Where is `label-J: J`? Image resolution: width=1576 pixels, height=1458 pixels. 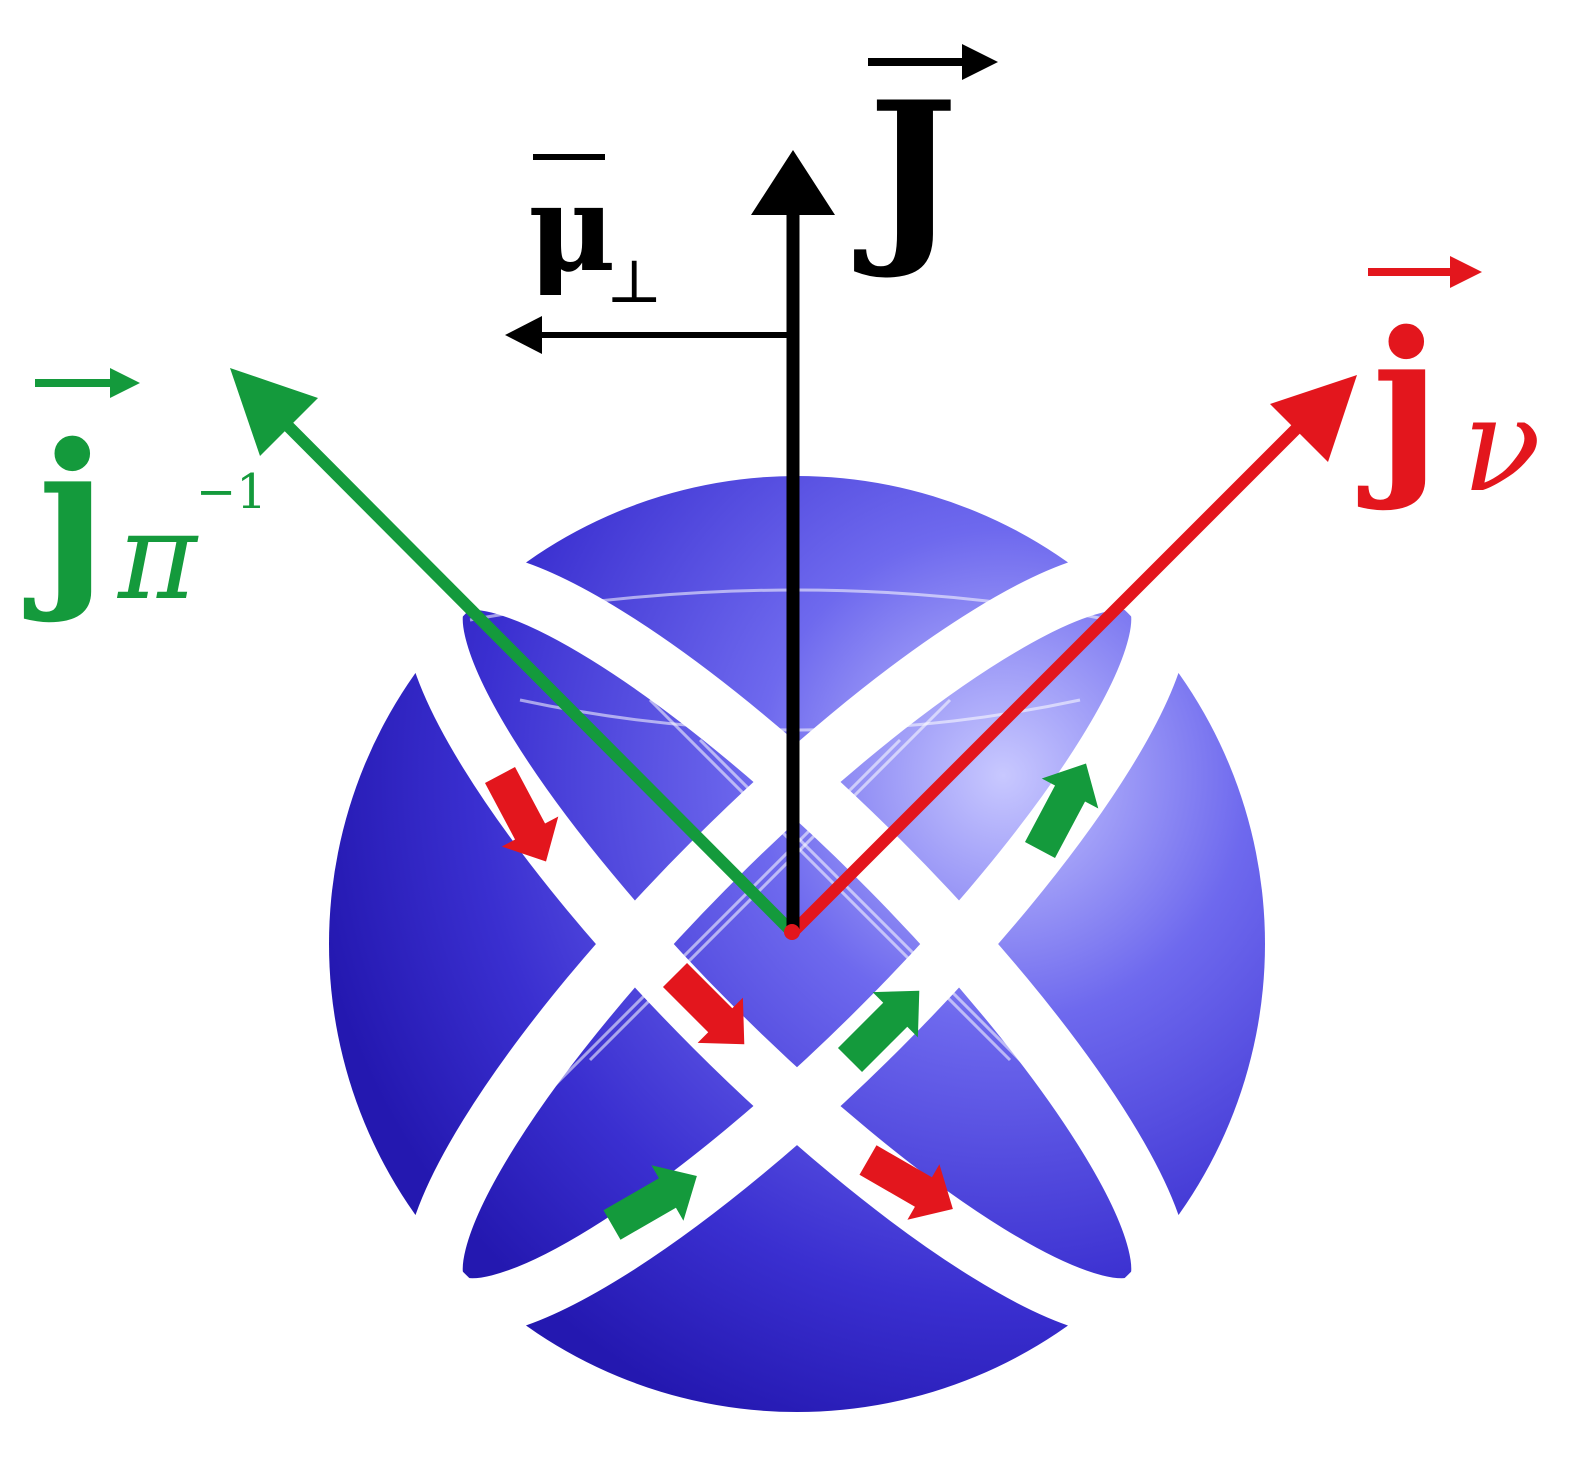 label-J: J is located at coordinates (926, 163).